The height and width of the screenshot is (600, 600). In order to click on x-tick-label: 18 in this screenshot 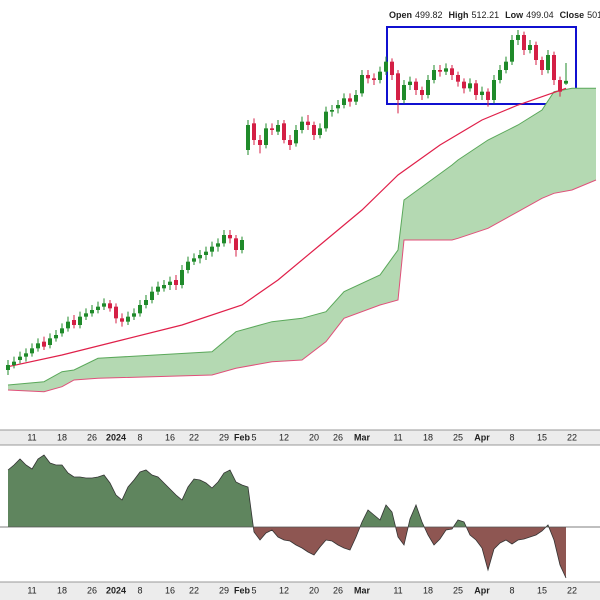, I will do `click(62, 437)`.